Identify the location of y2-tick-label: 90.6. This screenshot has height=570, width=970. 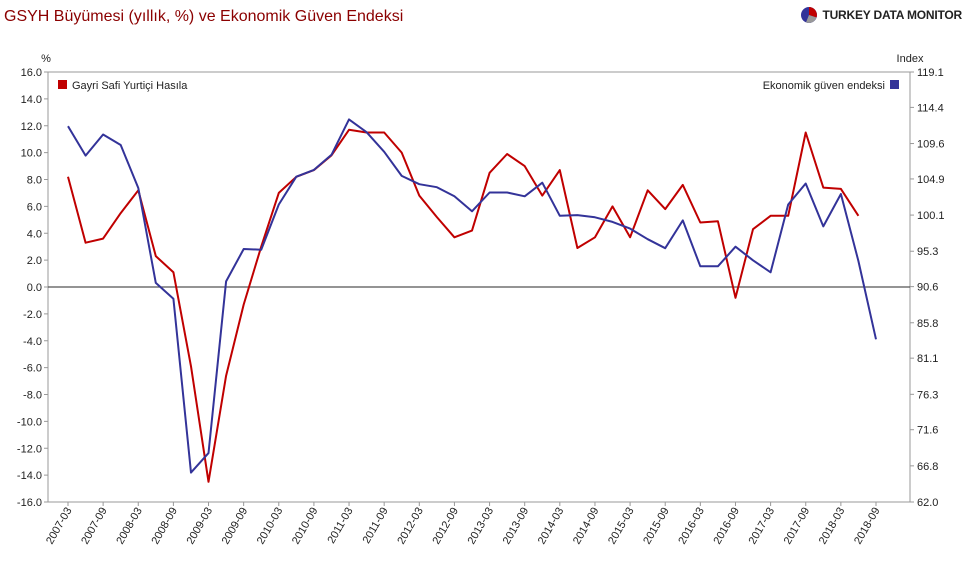
(927, 288).